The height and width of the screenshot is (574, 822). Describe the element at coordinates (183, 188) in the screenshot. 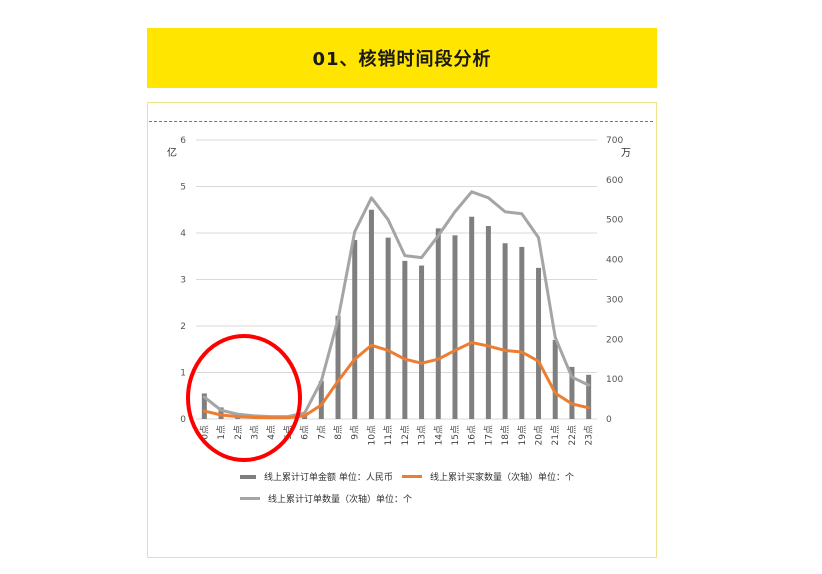

I see `y-left-tick-label: 5` at that location.